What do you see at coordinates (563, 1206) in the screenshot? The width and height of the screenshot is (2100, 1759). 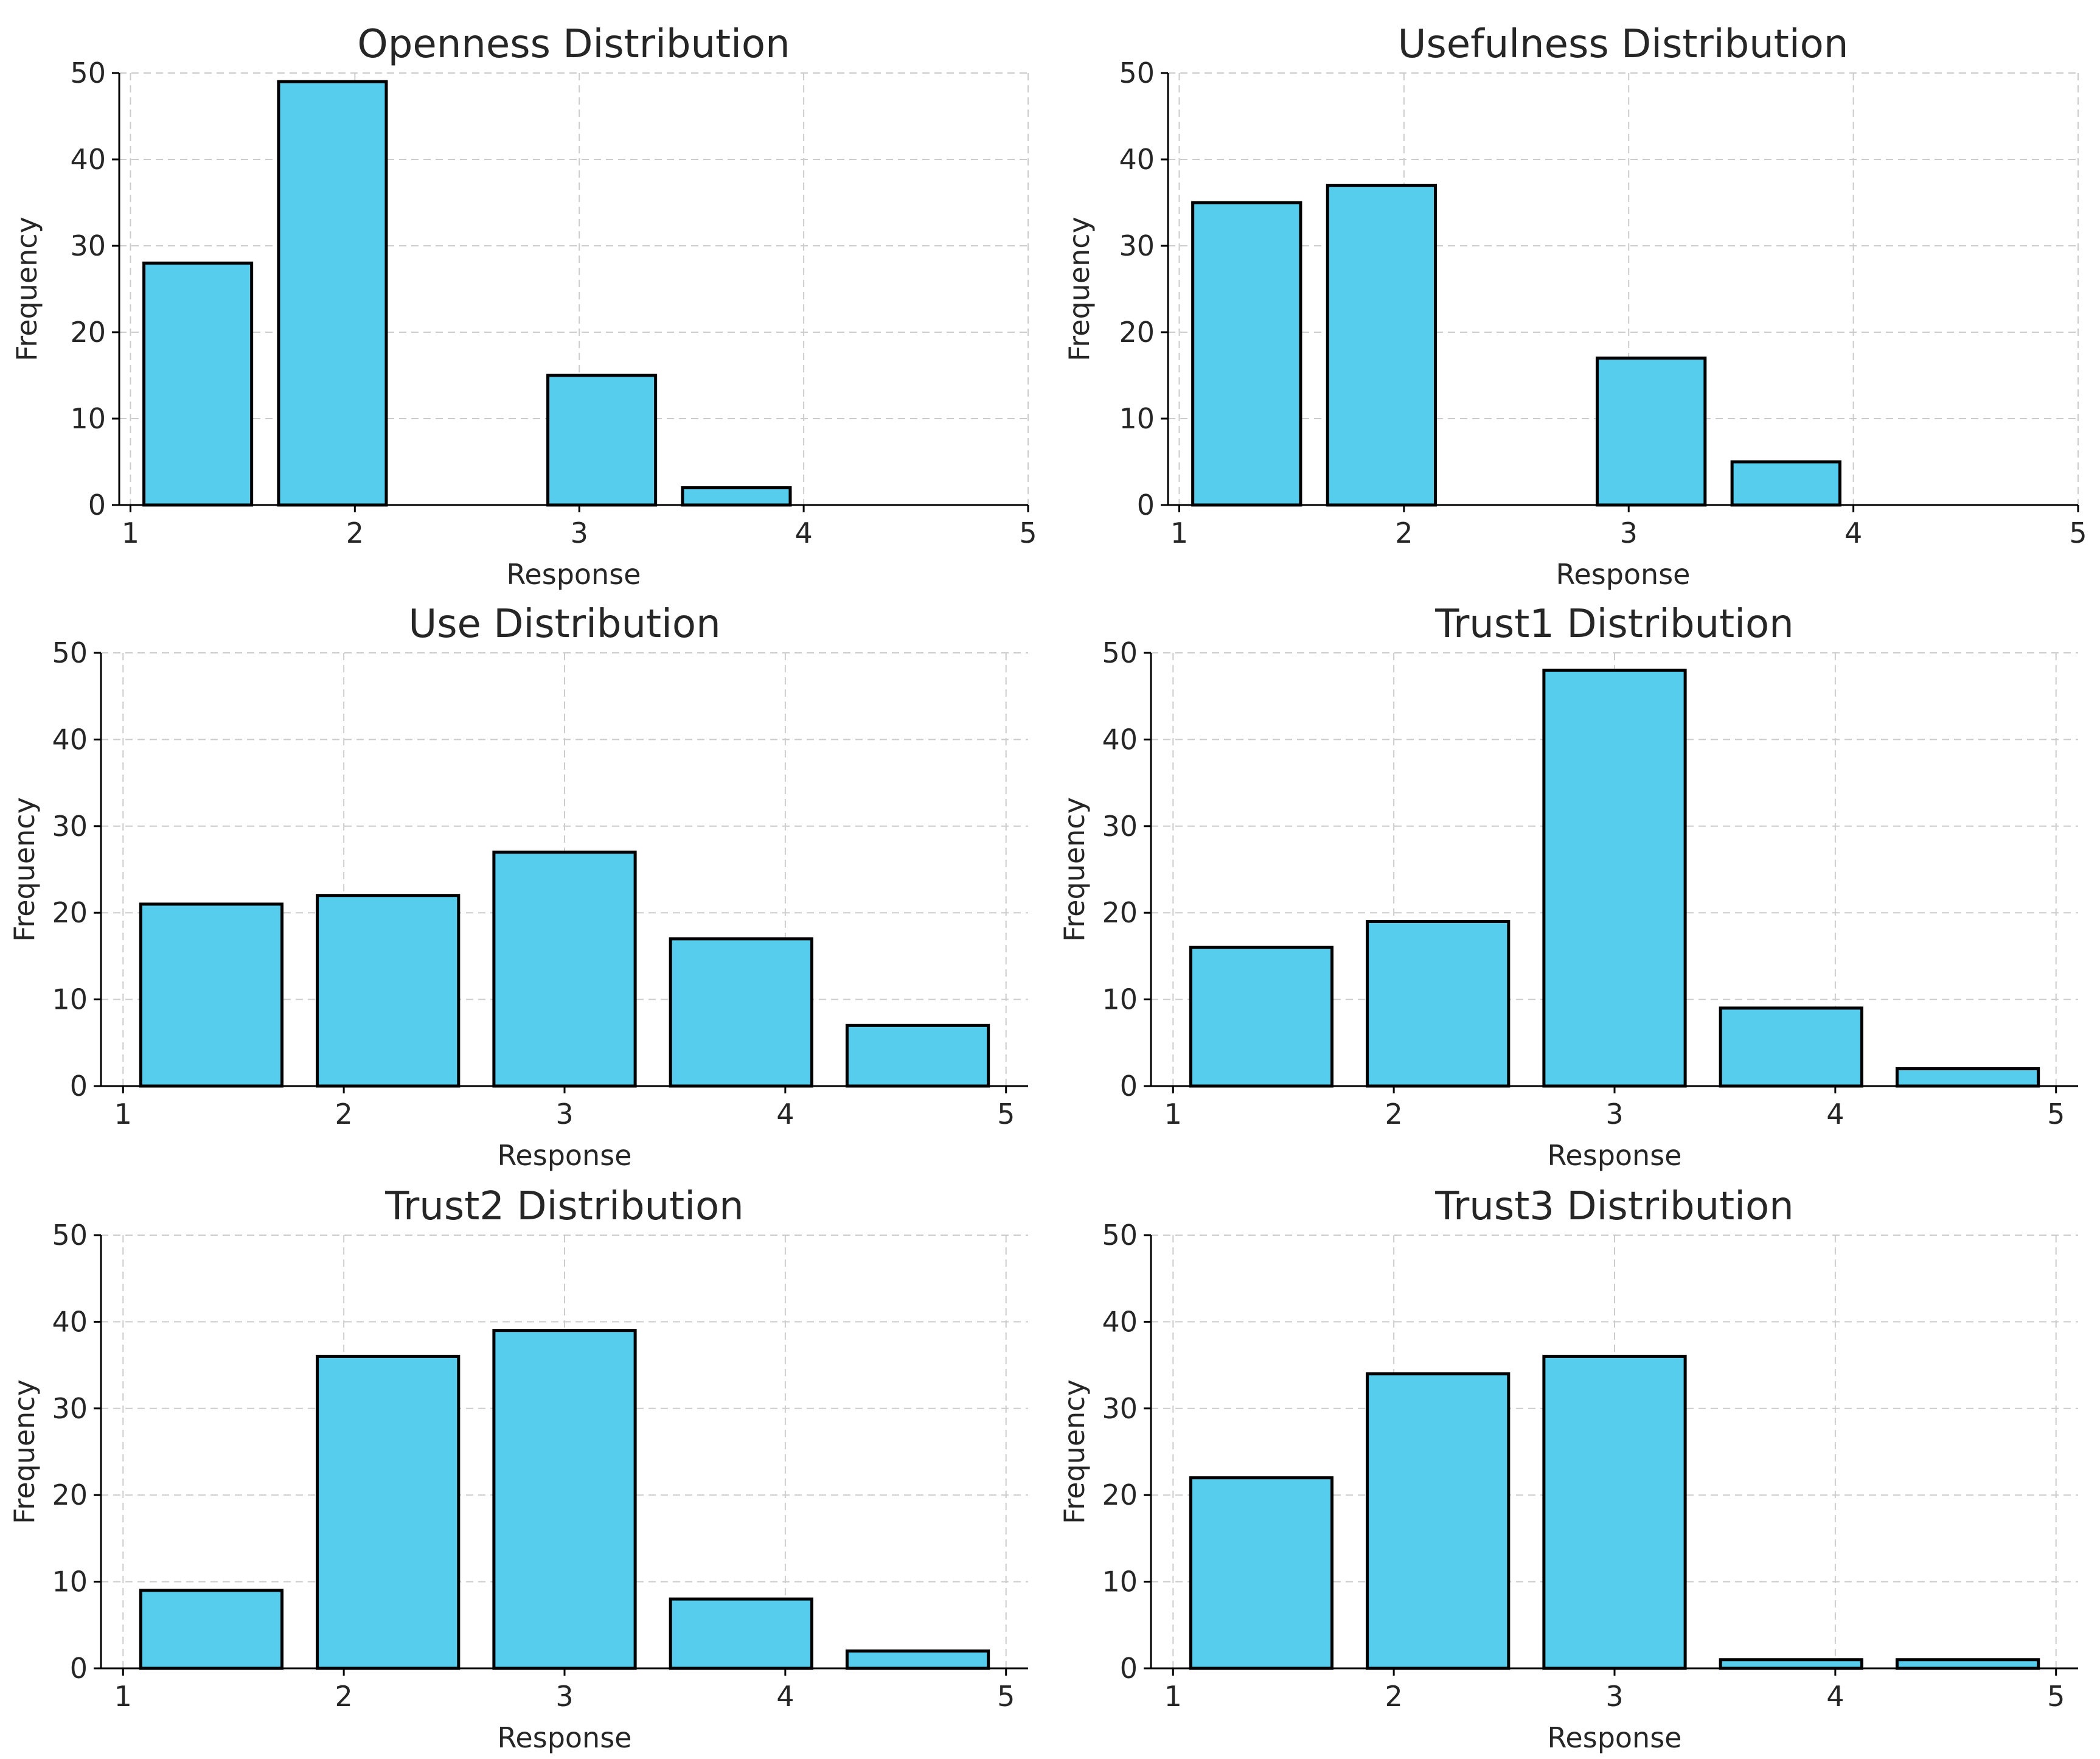 I see `chart-title: Trust2 Distribution` at bounding box center [563, 1206].